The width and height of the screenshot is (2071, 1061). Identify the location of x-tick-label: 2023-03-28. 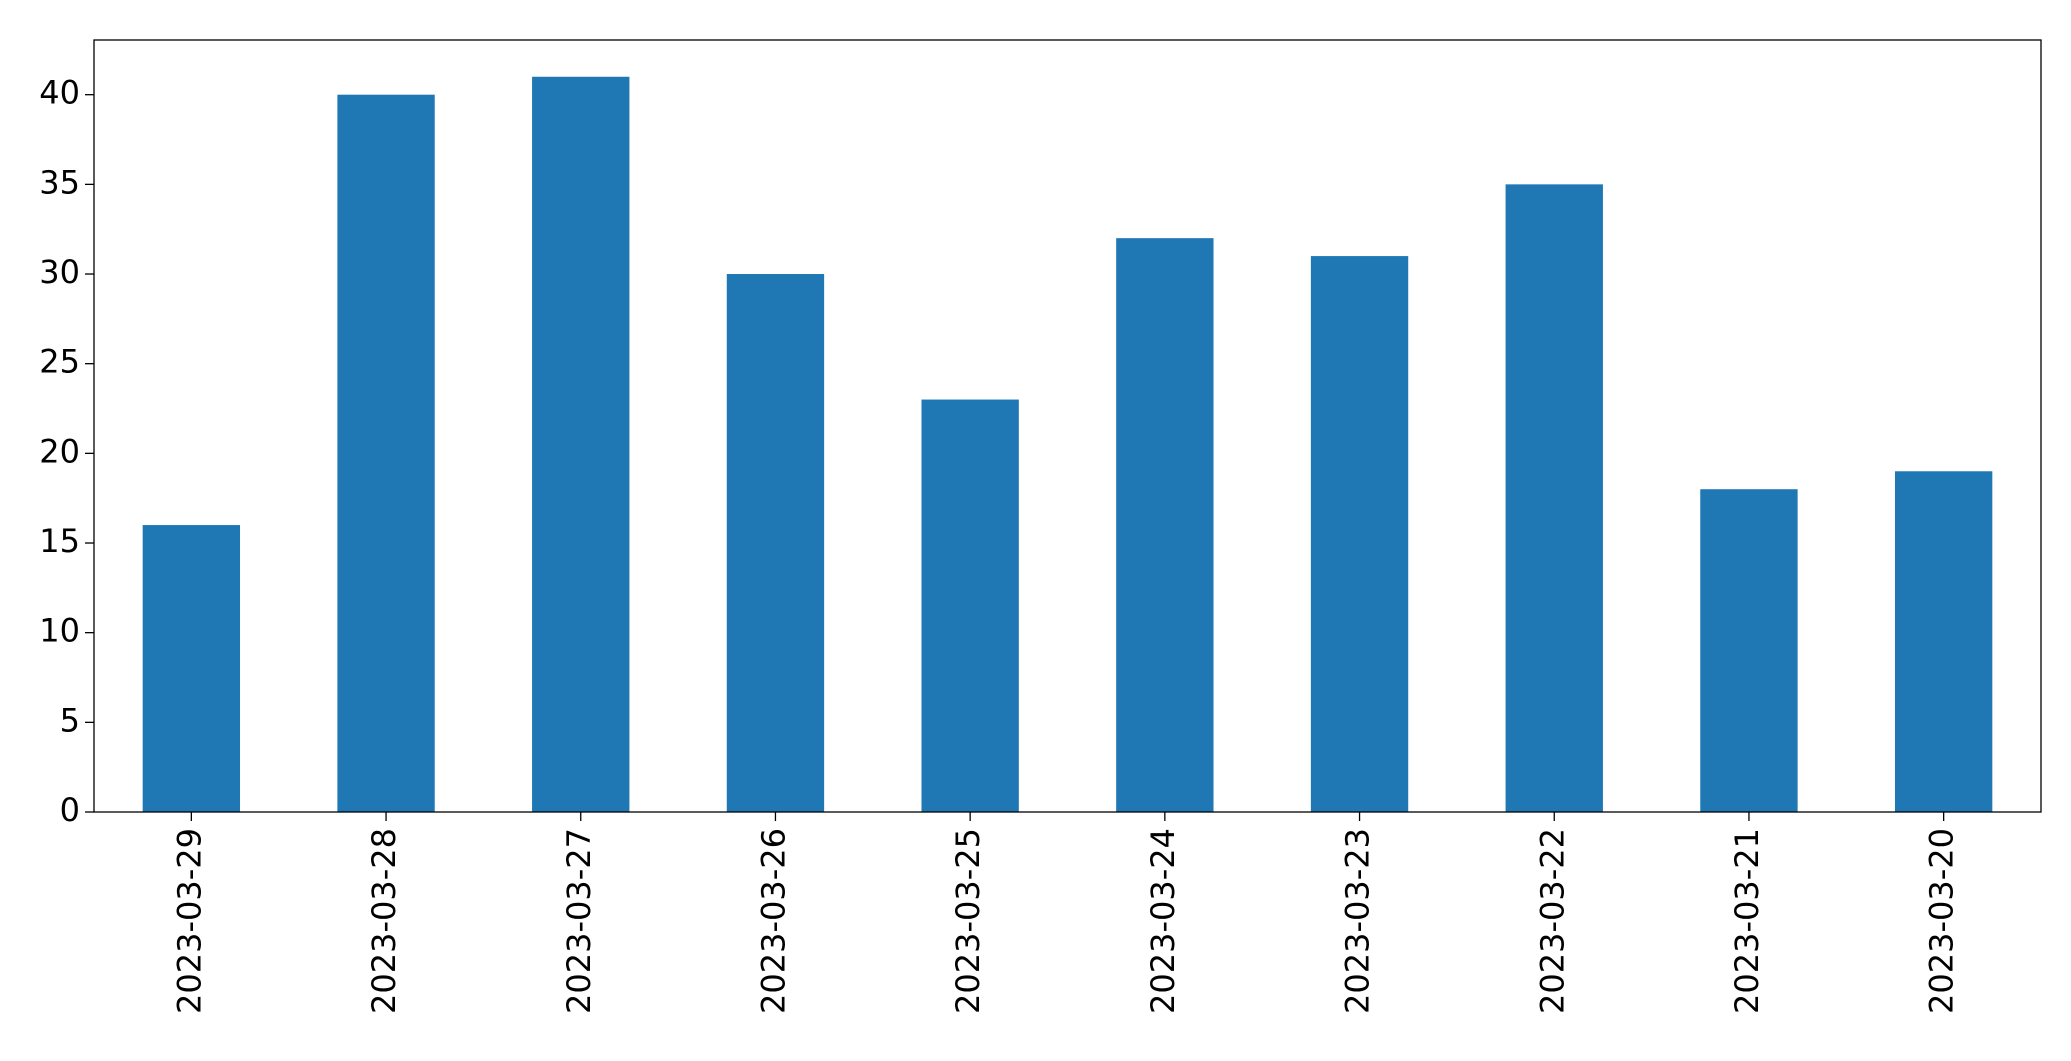
(384, 921).